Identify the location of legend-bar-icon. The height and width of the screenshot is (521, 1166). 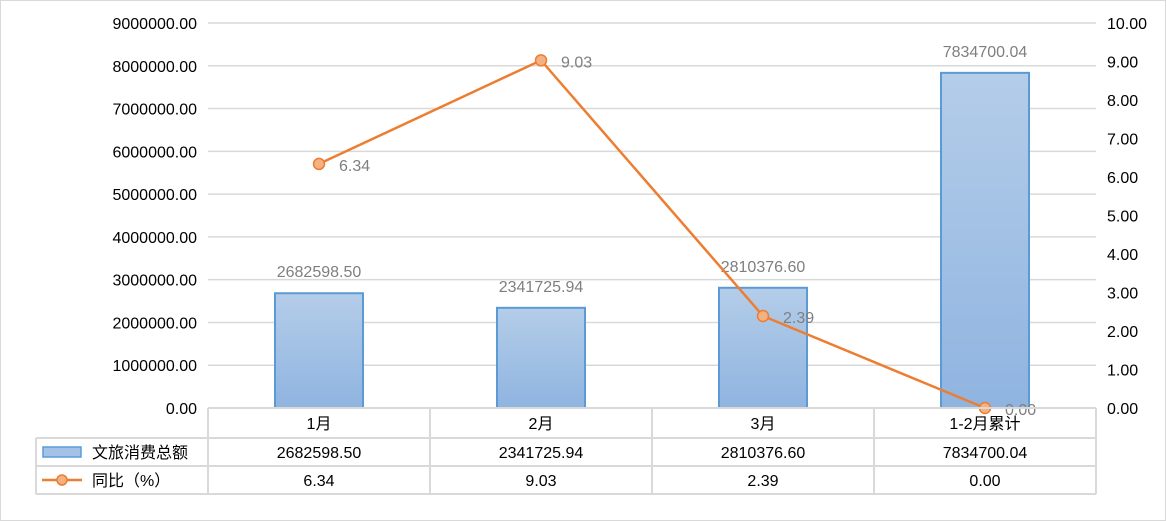
(62, 452).